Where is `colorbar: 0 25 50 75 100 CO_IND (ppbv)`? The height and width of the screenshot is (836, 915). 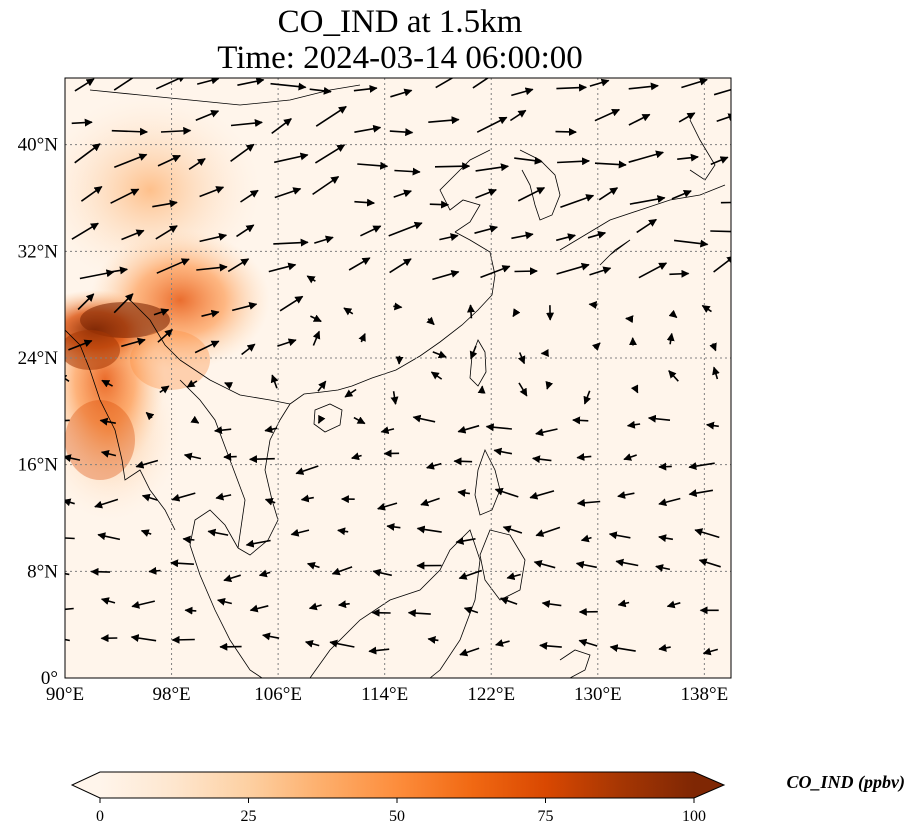
colorbar: 0 25 50 75 100 CO_IND (ppbv) is located at coordinates (487, 798).